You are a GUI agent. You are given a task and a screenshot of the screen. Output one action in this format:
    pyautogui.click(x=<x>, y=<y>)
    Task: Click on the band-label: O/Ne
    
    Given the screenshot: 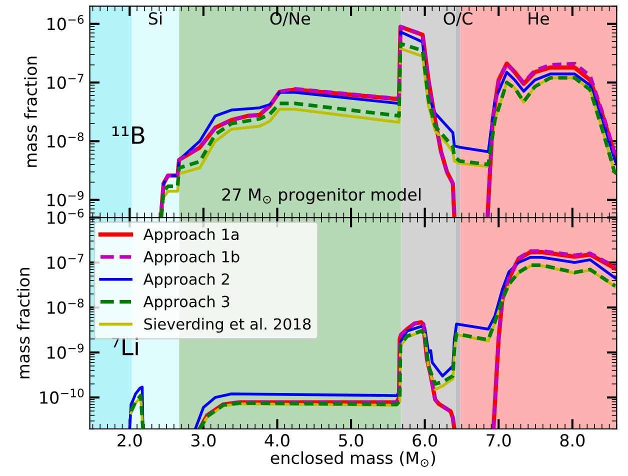 What is the action you would take?
    pyautogui.click(x=290, y=19)
    